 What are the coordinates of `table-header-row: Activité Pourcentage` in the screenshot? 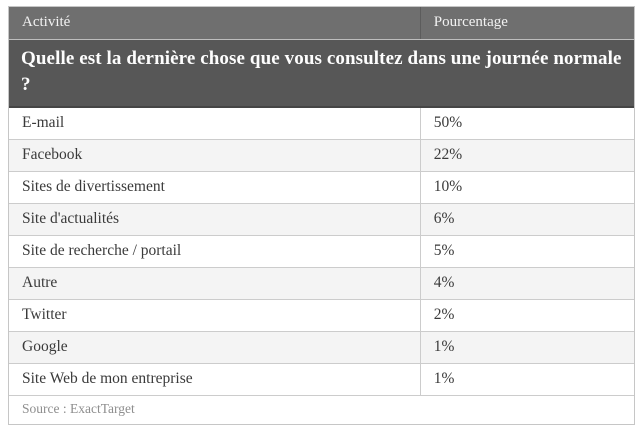 It's located at (321, 23).